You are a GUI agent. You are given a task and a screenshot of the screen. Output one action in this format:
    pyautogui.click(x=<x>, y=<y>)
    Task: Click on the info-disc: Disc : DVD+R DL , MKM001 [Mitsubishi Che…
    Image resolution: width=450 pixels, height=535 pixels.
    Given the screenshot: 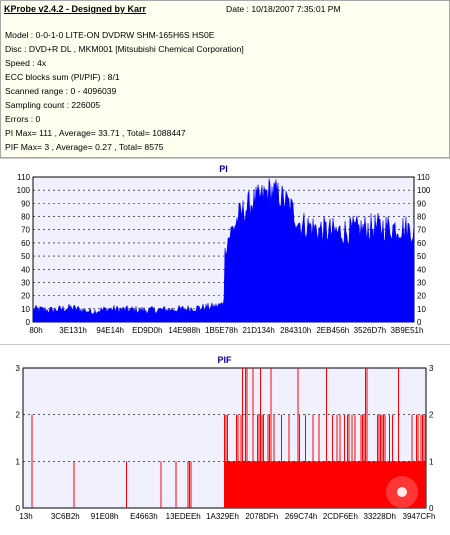 What is the action you would take?
    pyautogui.click(x=124, y=49)
    